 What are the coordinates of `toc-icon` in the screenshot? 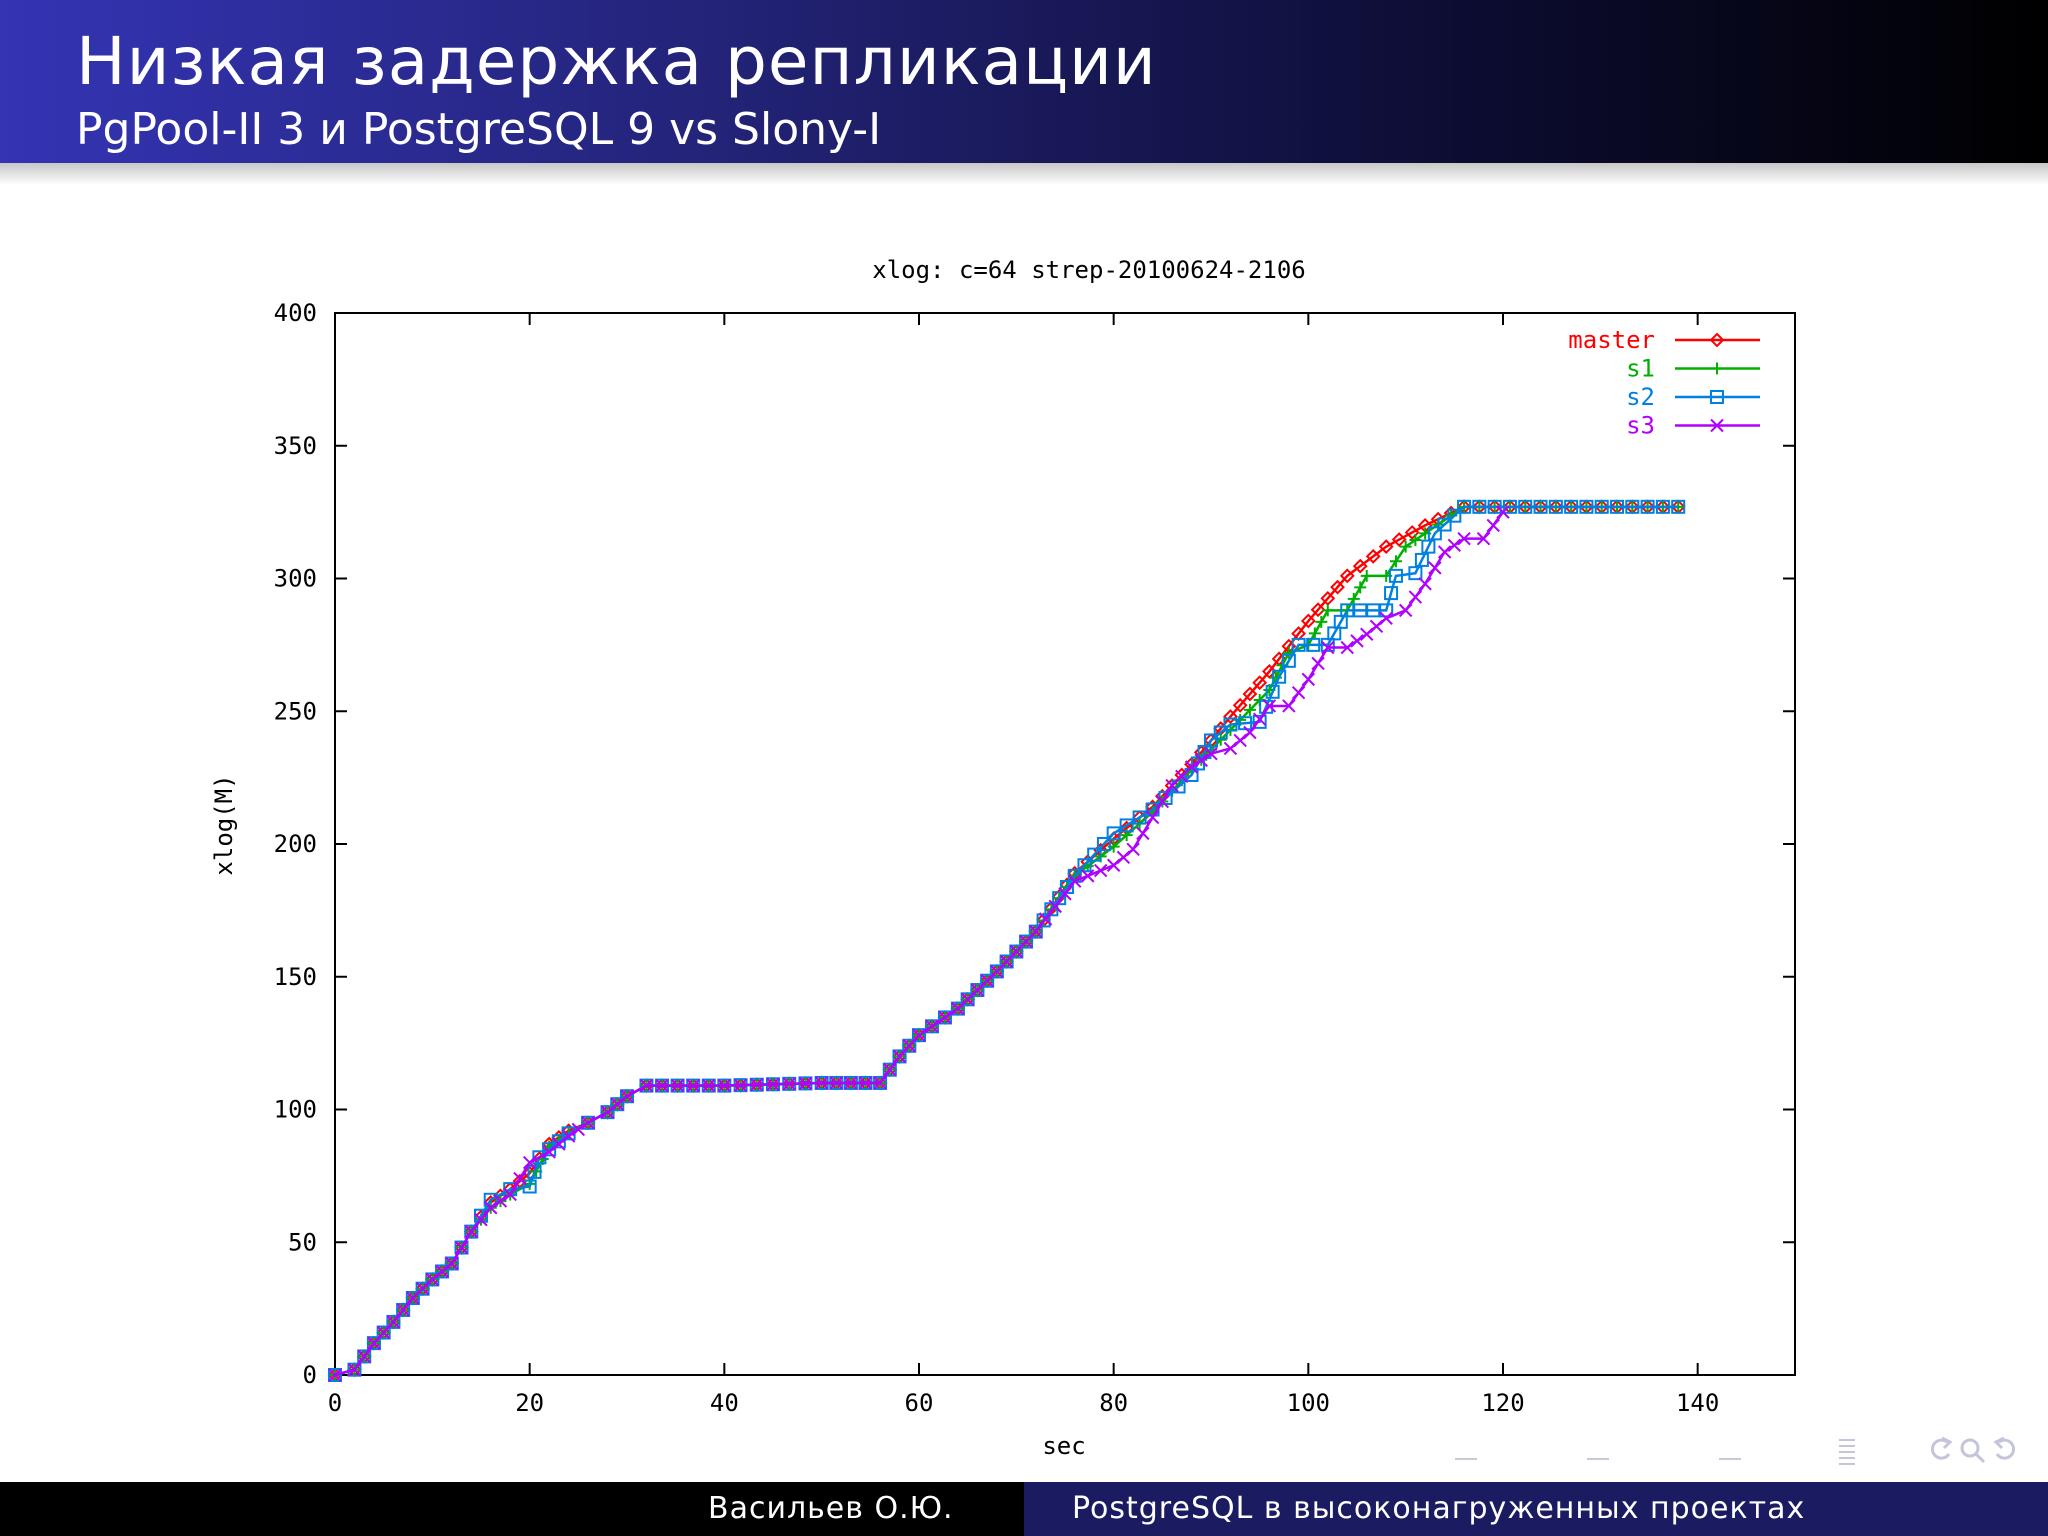 It's located at (1847, 1450).